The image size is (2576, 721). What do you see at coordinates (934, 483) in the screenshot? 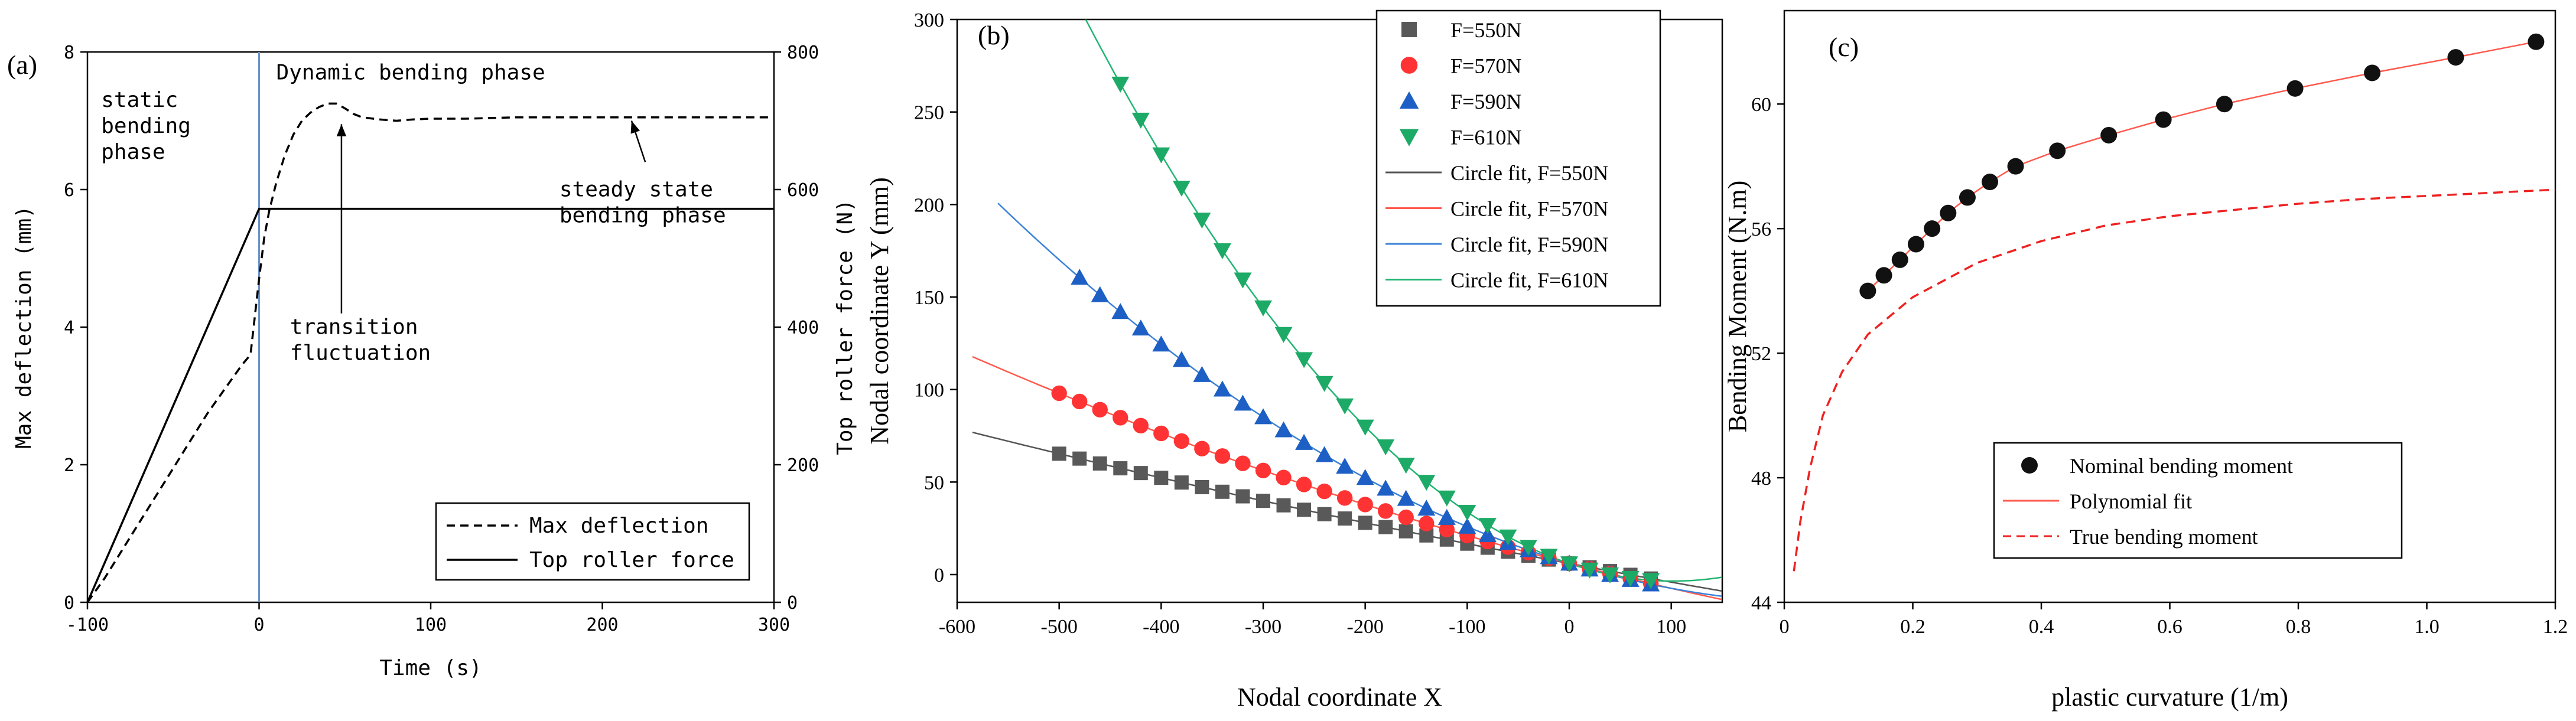
I see `y-tick-label: 50` at bounding box center [934, 483].